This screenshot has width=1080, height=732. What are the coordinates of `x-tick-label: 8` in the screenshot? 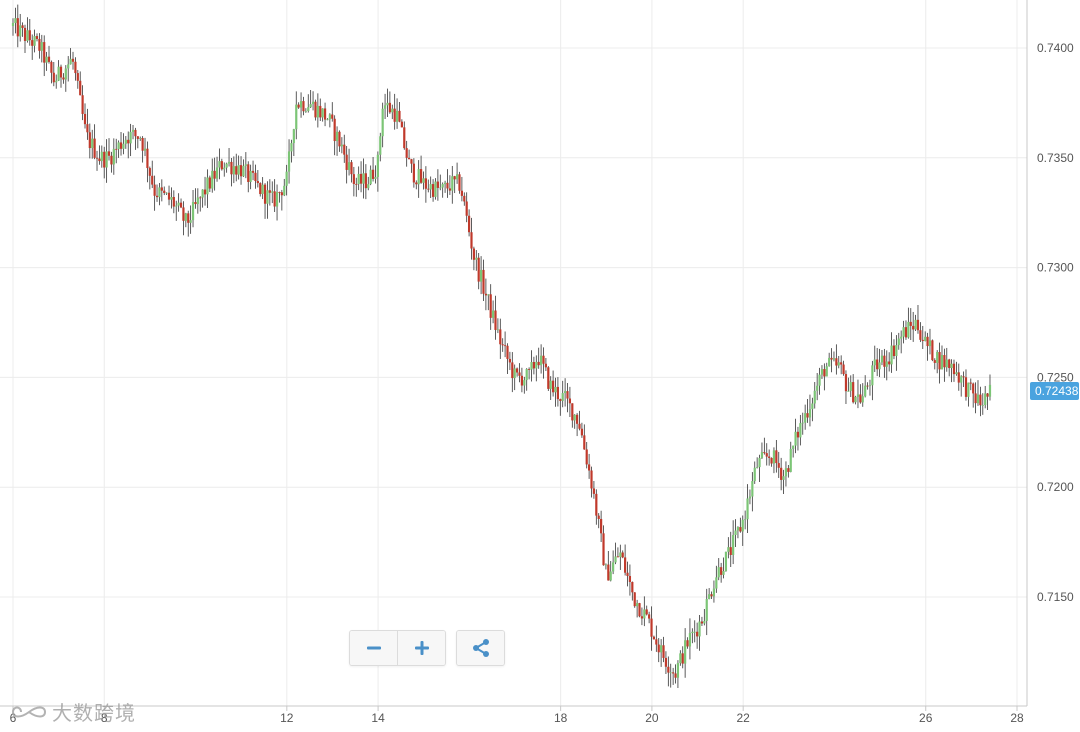 It's located at (104, 718).